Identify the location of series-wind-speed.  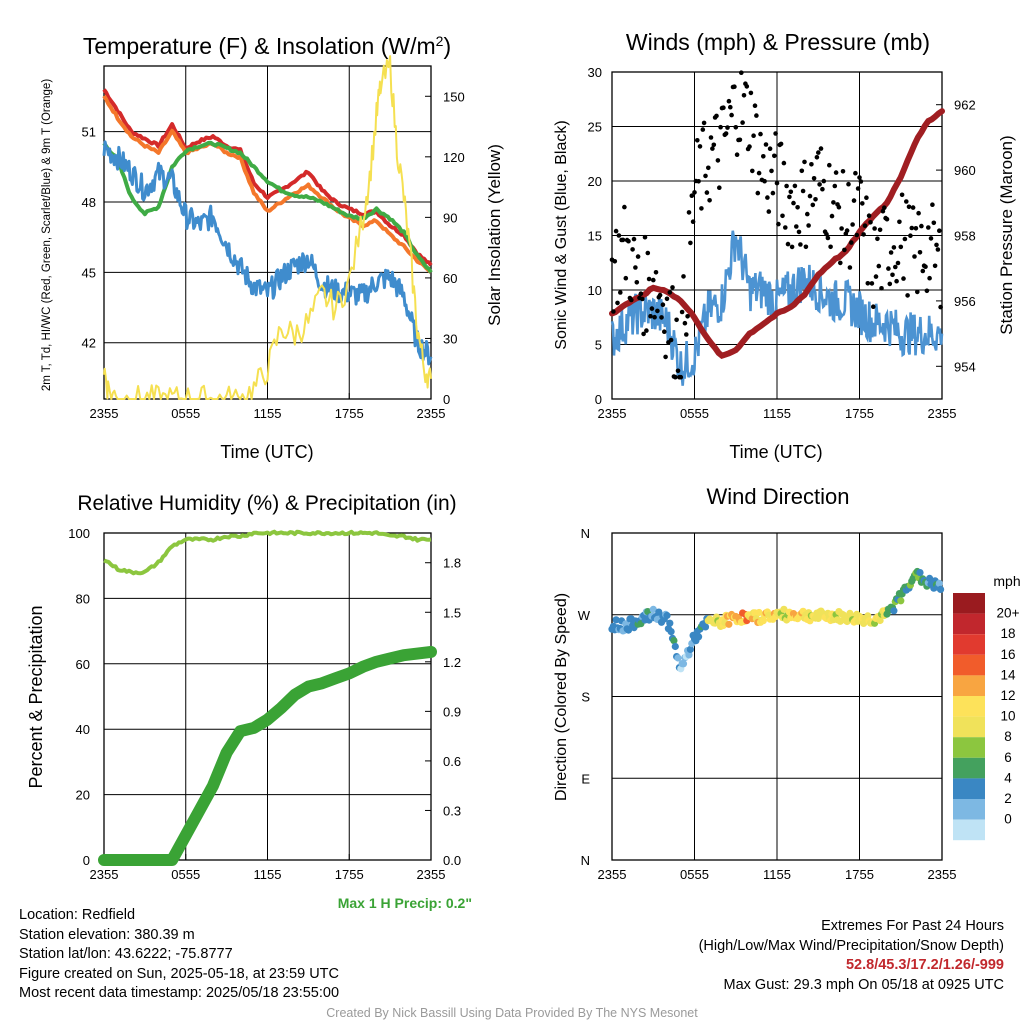
(777, 308).